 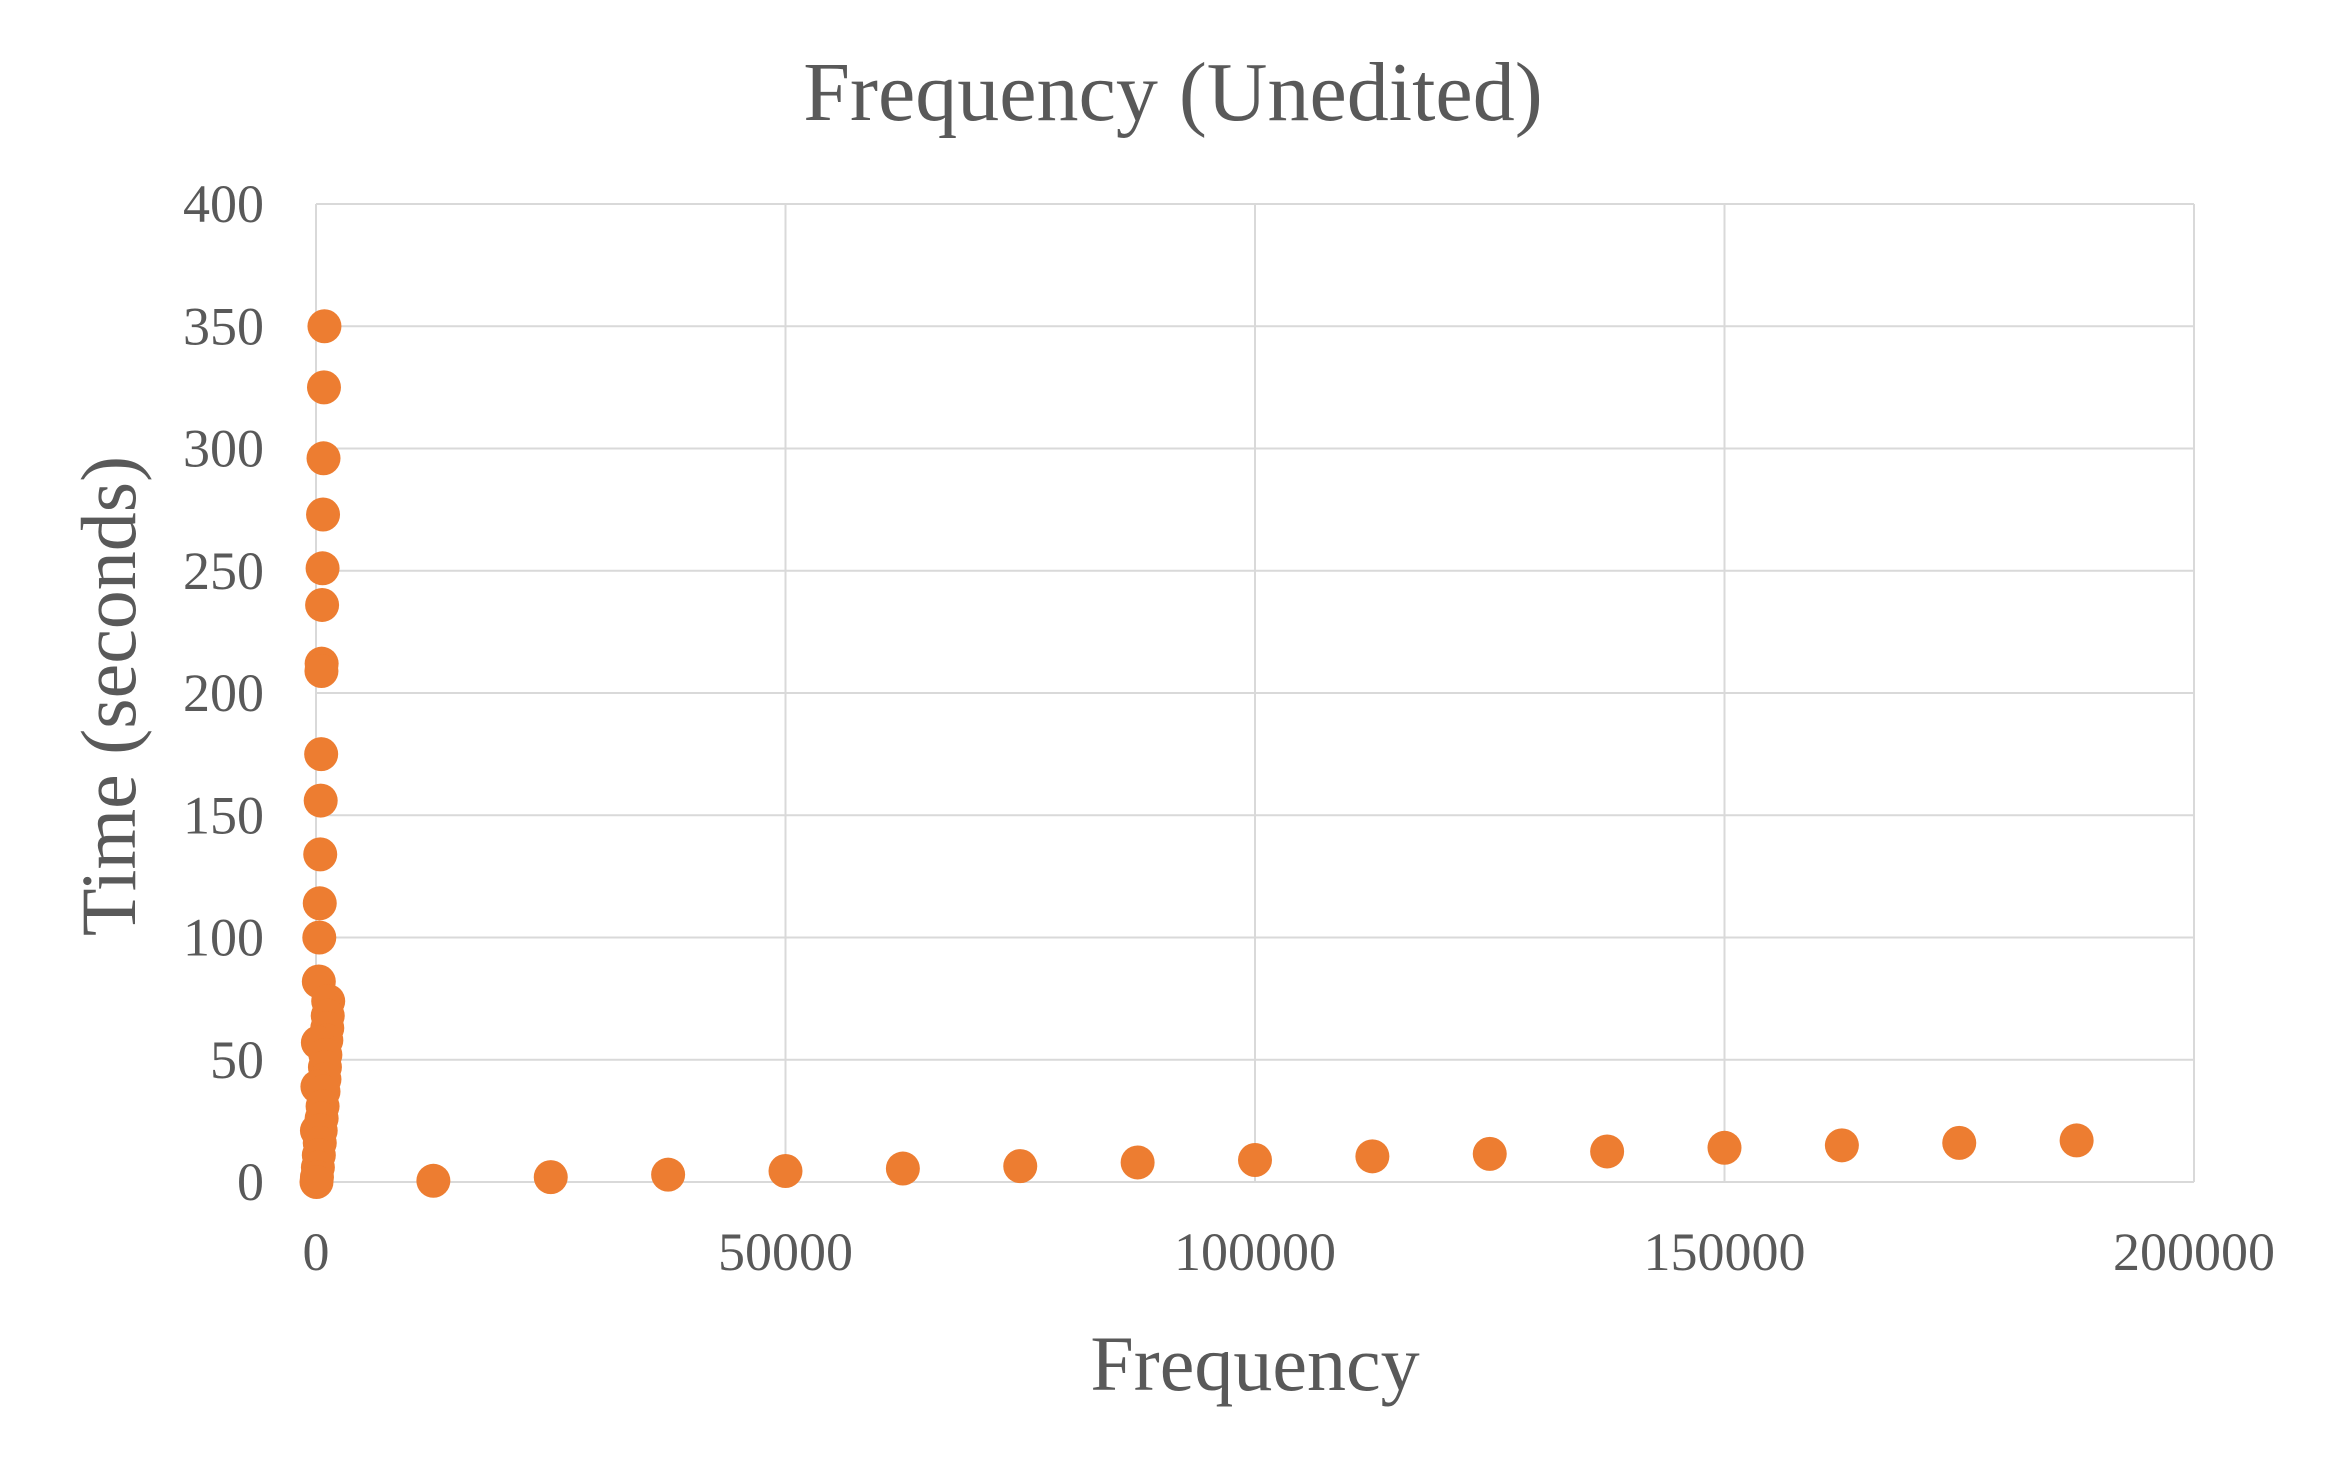 I want to click on y-tick-label: 50, so click(x=237, y=1060).